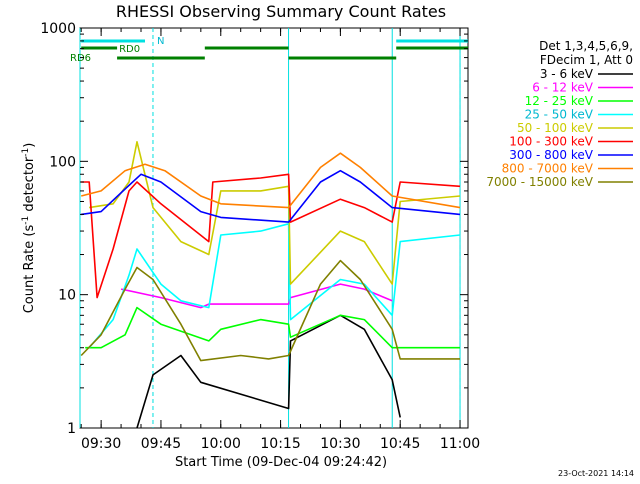 Image resolution: width=640 pixels, height=484 pixels. Describe the element at coordinates (101, 444) in the screenshot. I see `x-tick-label-0: 09:30` at that location.